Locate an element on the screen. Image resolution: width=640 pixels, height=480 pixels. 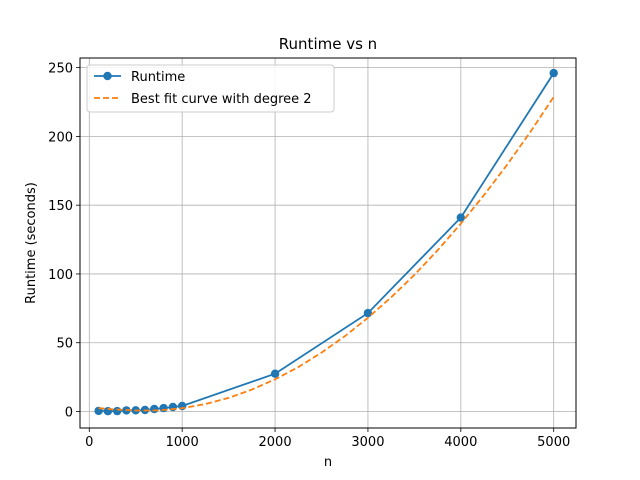
x-tick-label: 3000 is located at coordinates (367, 442).